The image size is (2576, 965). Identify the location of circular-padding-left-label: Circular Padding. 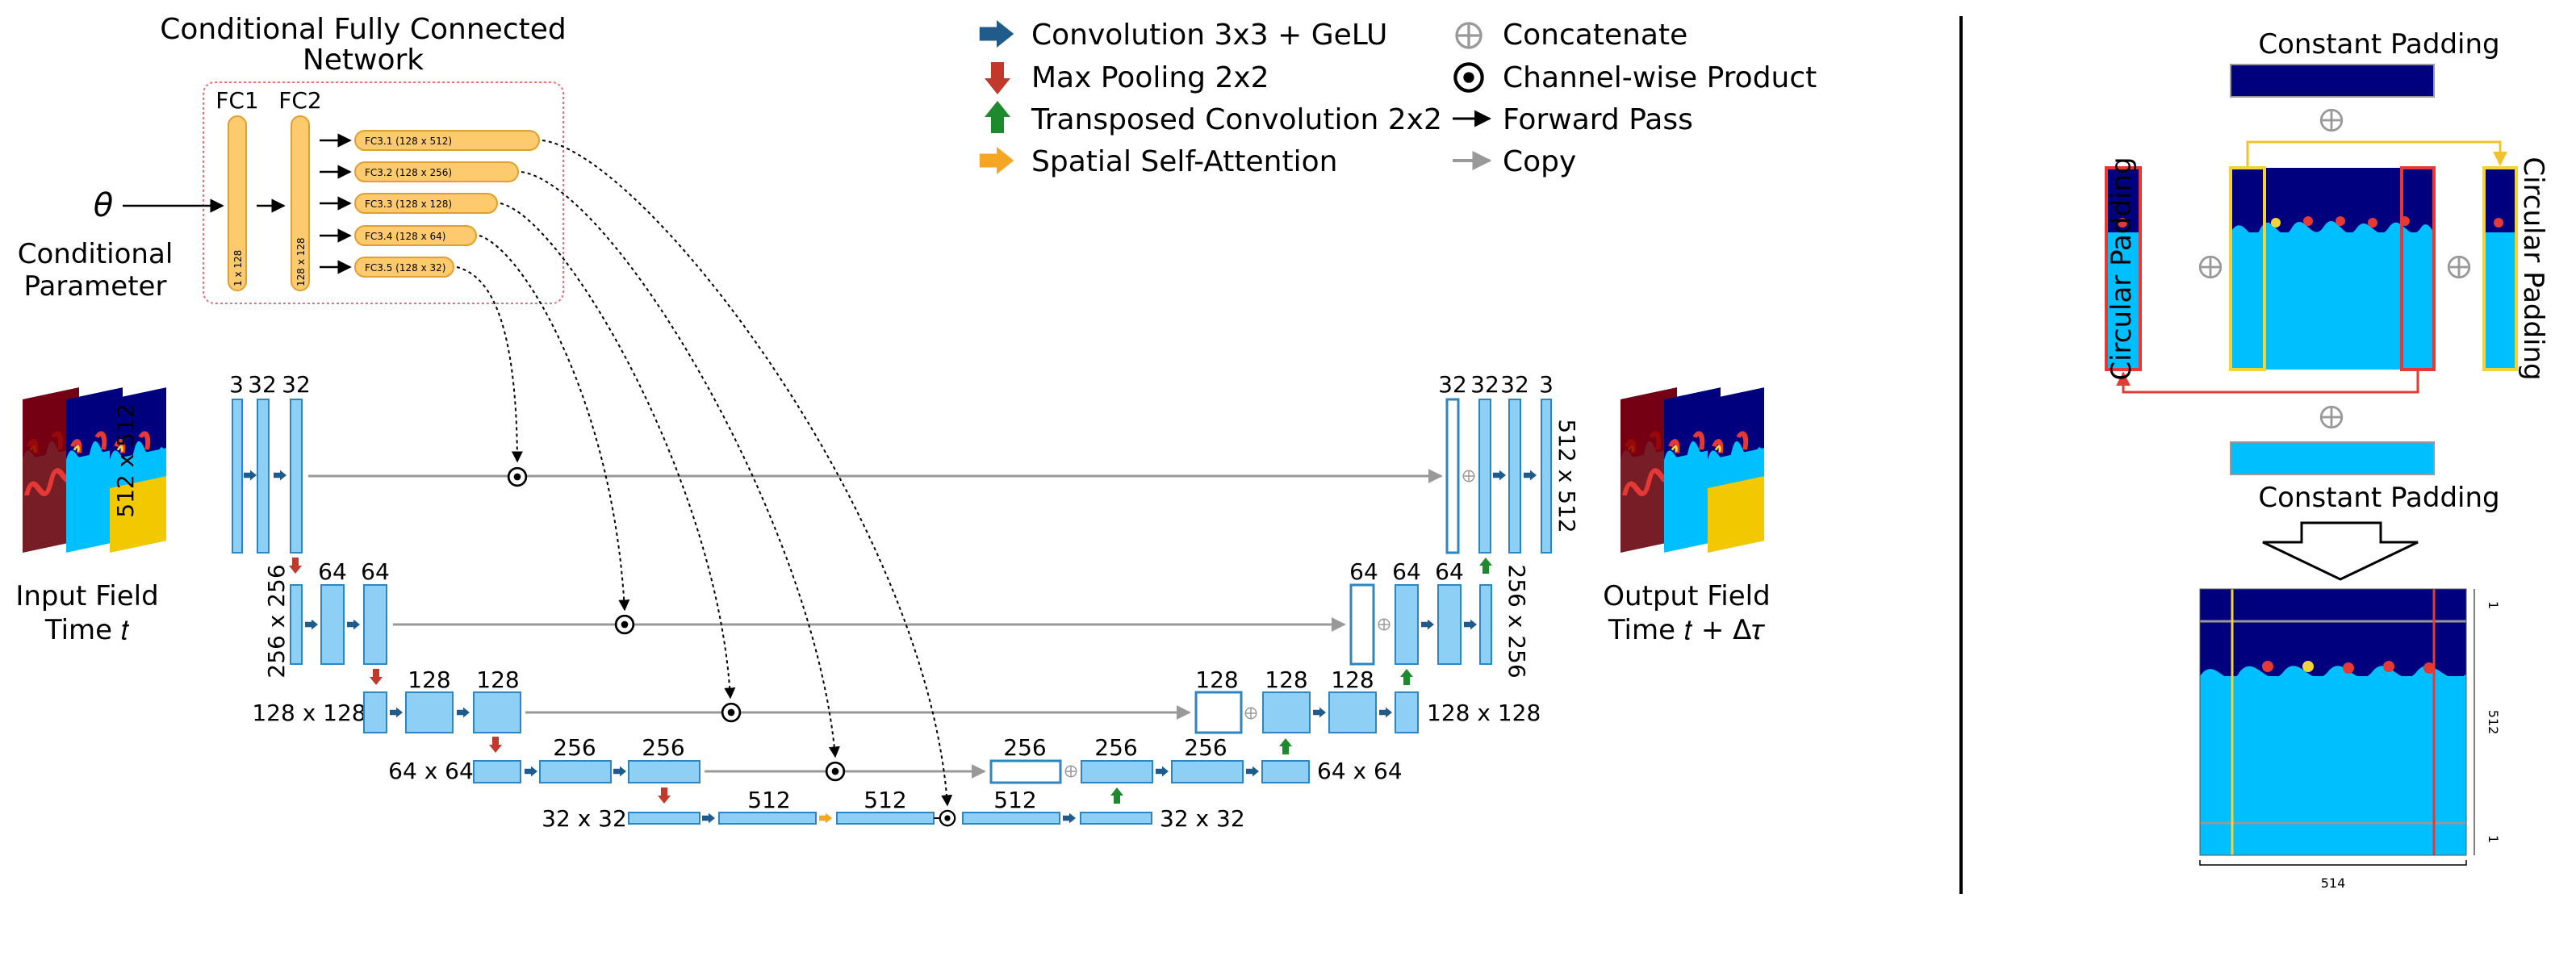
(2122, 268).